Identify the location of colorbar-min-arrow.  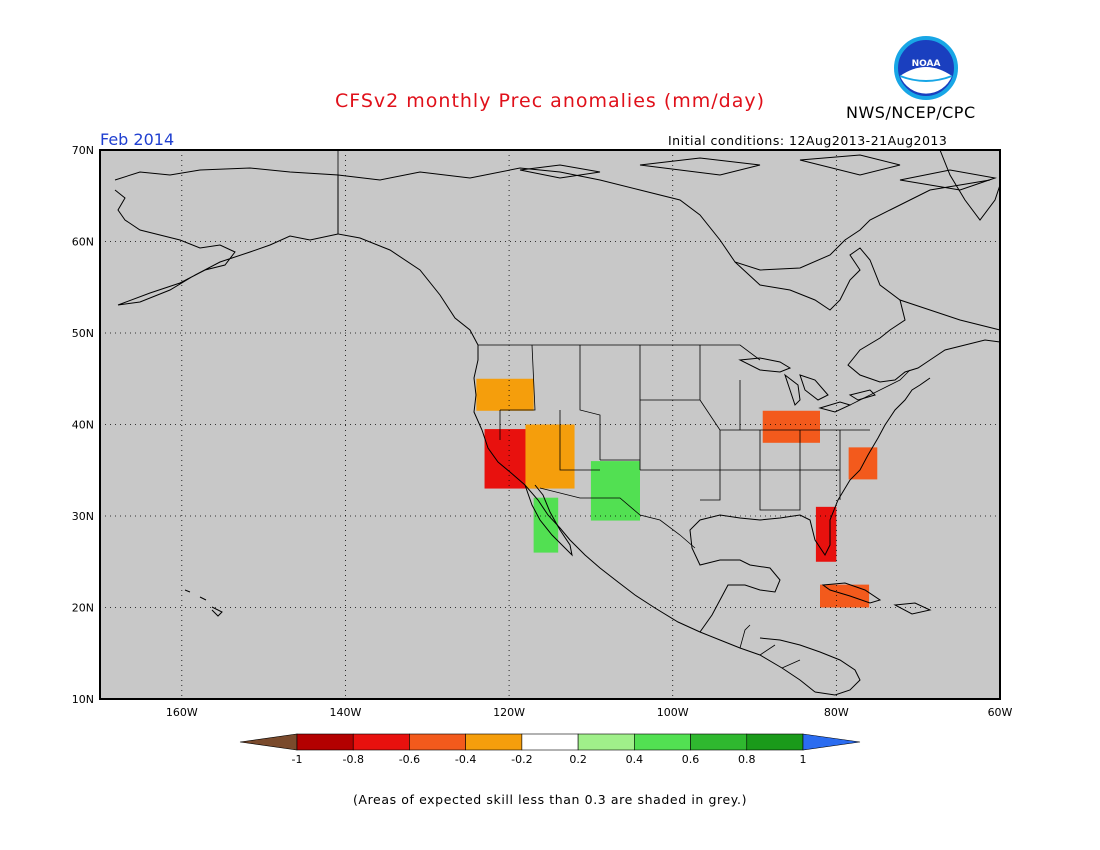
(268, 742).